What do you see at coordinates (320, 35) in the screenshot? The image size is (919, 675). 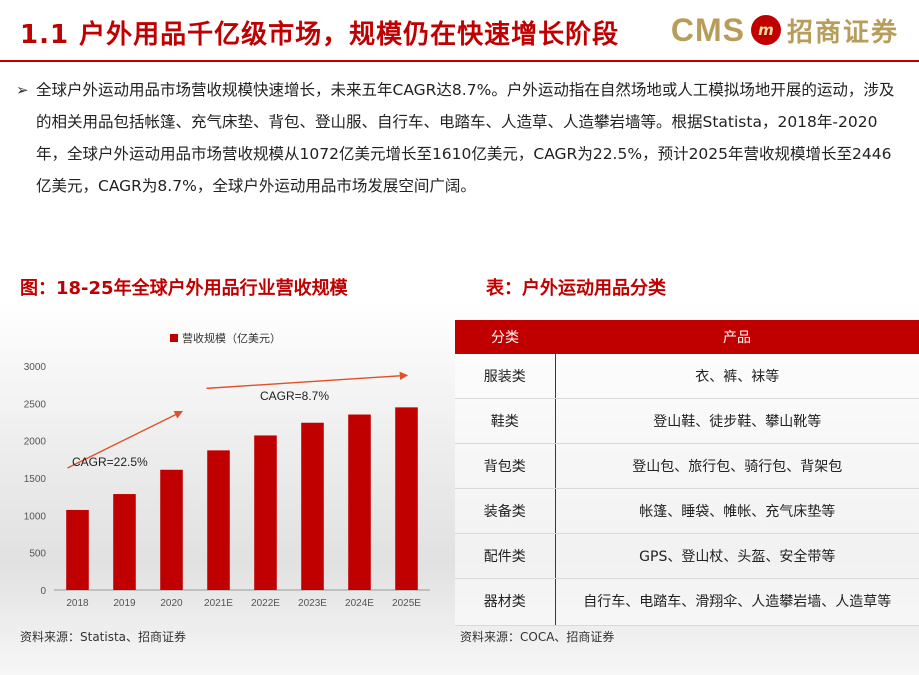 I see `page-title: 1.1 户外用品千亿级市场，规模仍在快速增长阶段` at bounding box center [320, 35].